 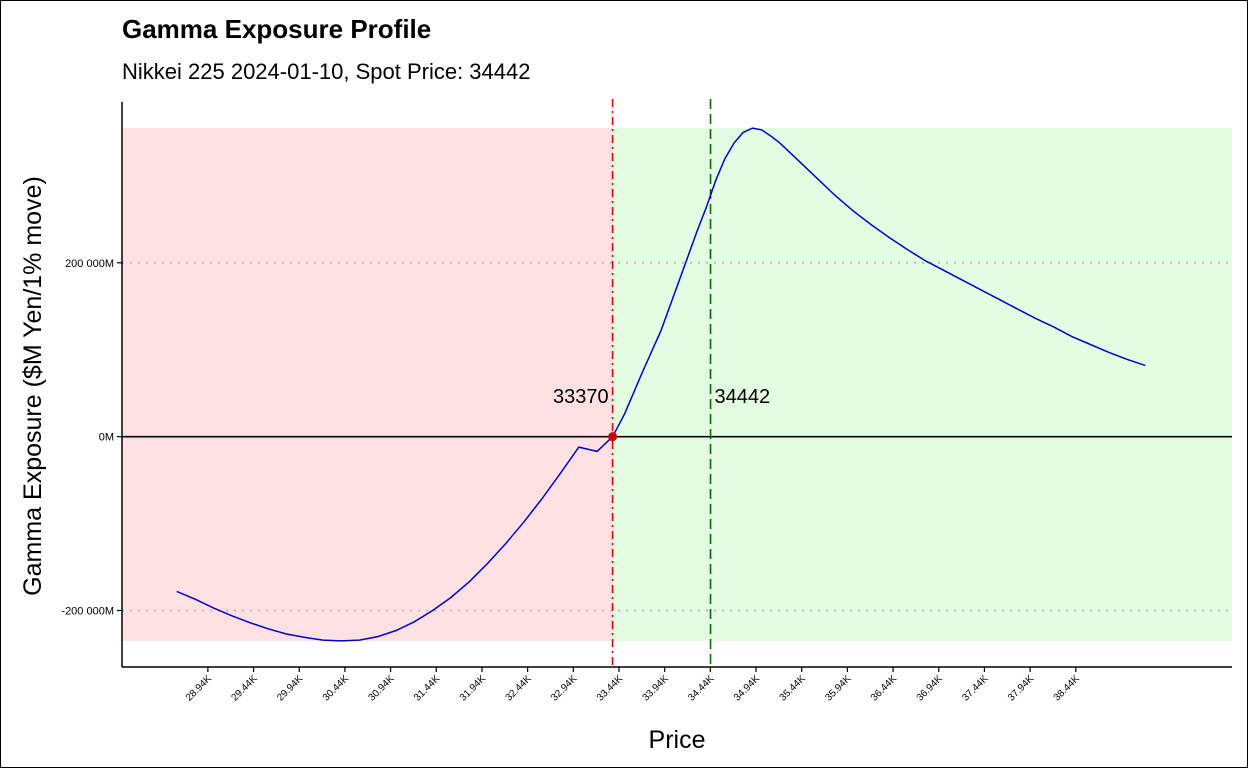 What do you see at coordinates (290, 688) in the screenshot?
I see `x-tick-label: 29.94K` at bounding box center [290, 688].